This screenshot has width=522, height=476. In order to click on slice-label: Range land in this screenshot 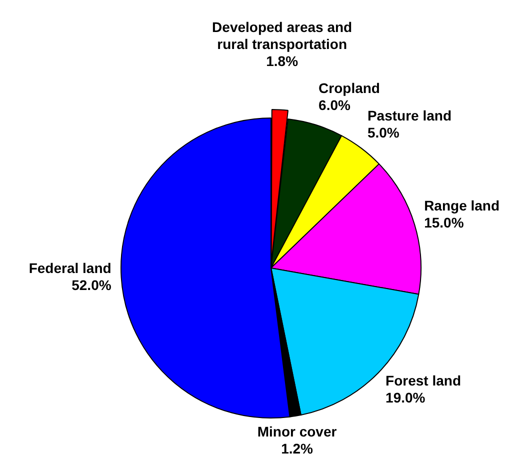, I will do `click(462, 205)`.